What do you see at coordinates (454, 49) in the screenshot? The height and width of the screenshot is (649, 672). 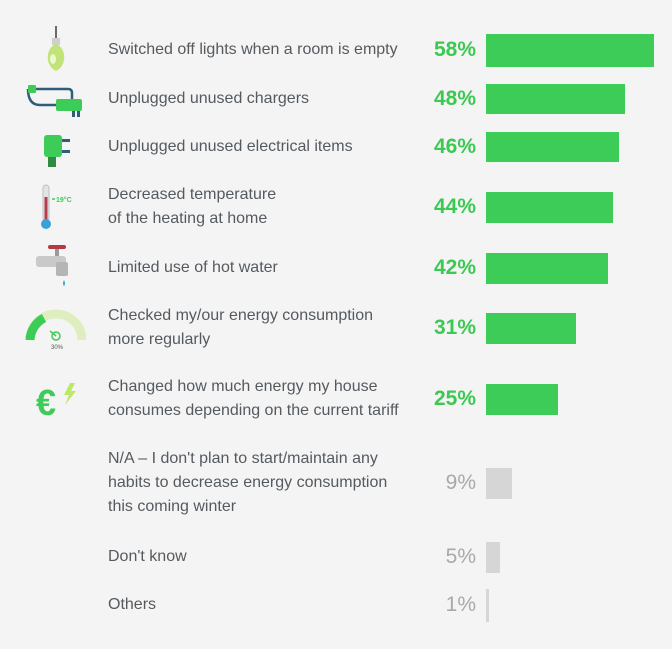 I see `value-label: 58%` at bounding box center [454, 49].